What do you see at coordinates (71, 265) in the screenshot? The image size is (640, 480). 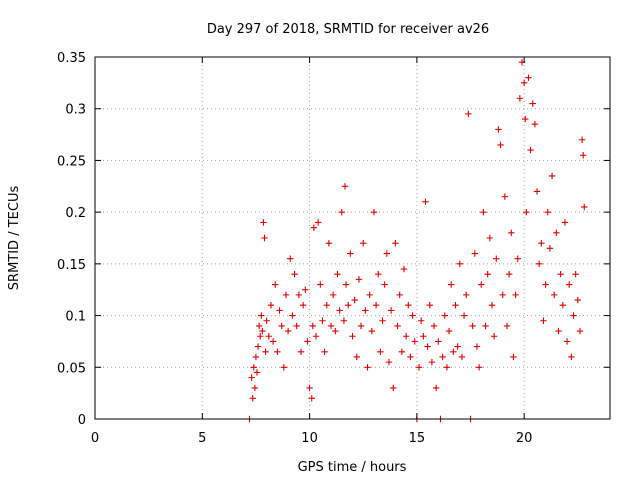 I see `y-tick-label: 0.15` at bounding box center [71, 265].